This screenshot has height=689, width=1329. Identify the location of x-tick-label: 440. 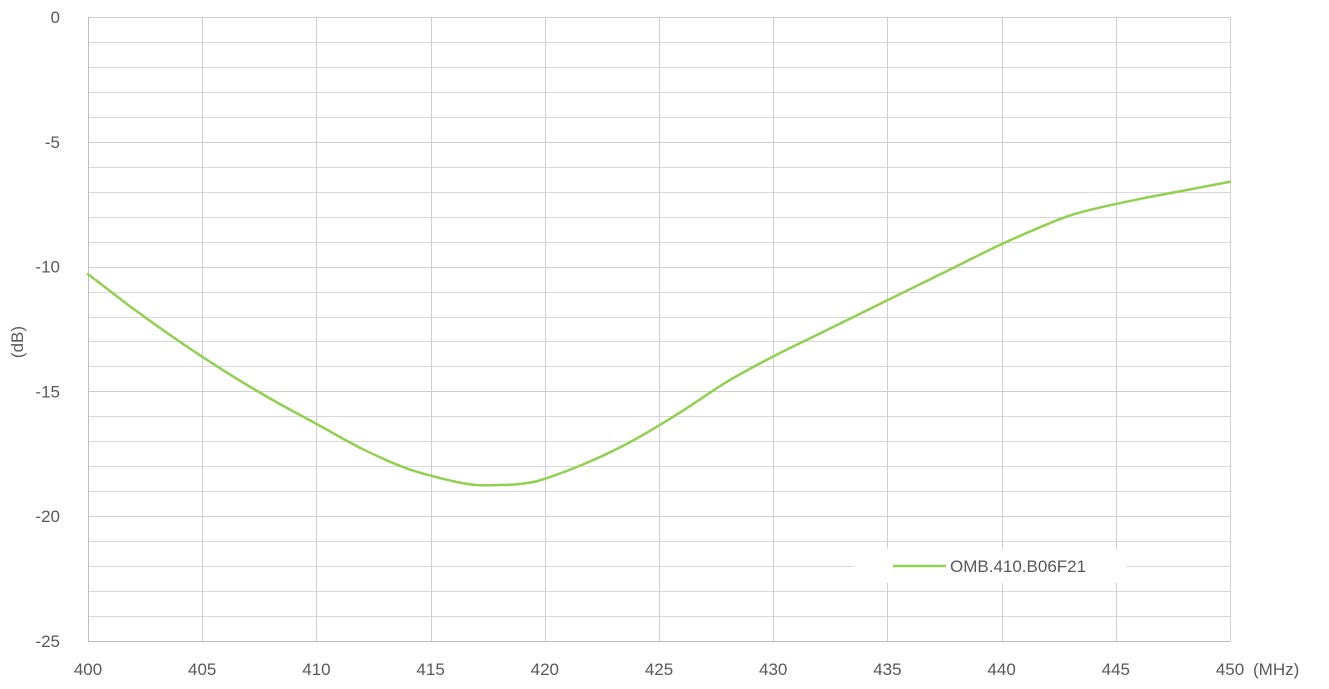
(1001, 669).